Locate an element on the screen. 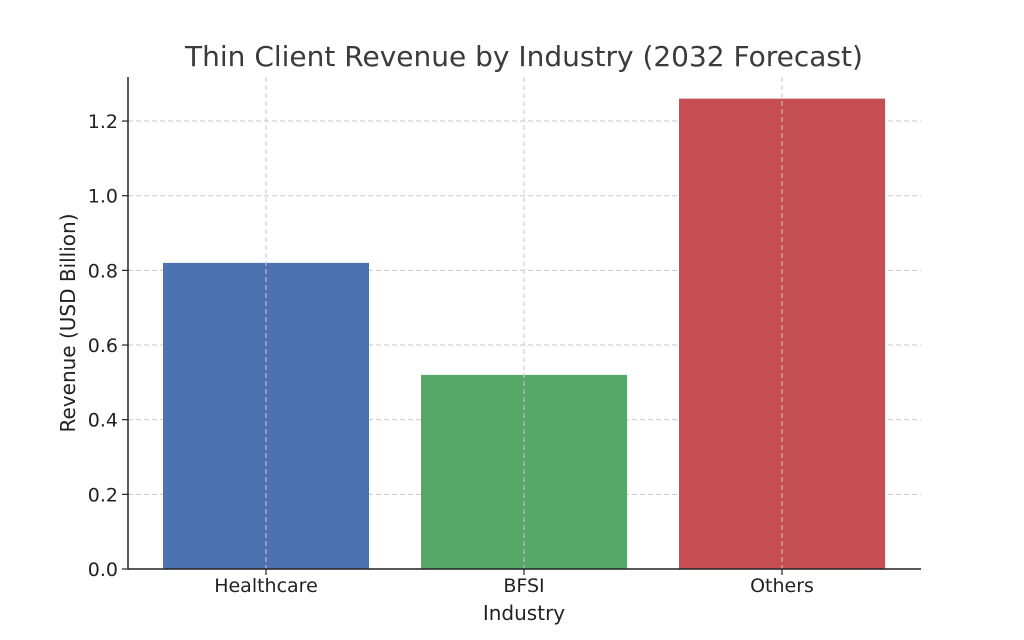 The width and height of the screenshot is (1024, 640). x-tick-label: Others is located at coordinates (782, 586).